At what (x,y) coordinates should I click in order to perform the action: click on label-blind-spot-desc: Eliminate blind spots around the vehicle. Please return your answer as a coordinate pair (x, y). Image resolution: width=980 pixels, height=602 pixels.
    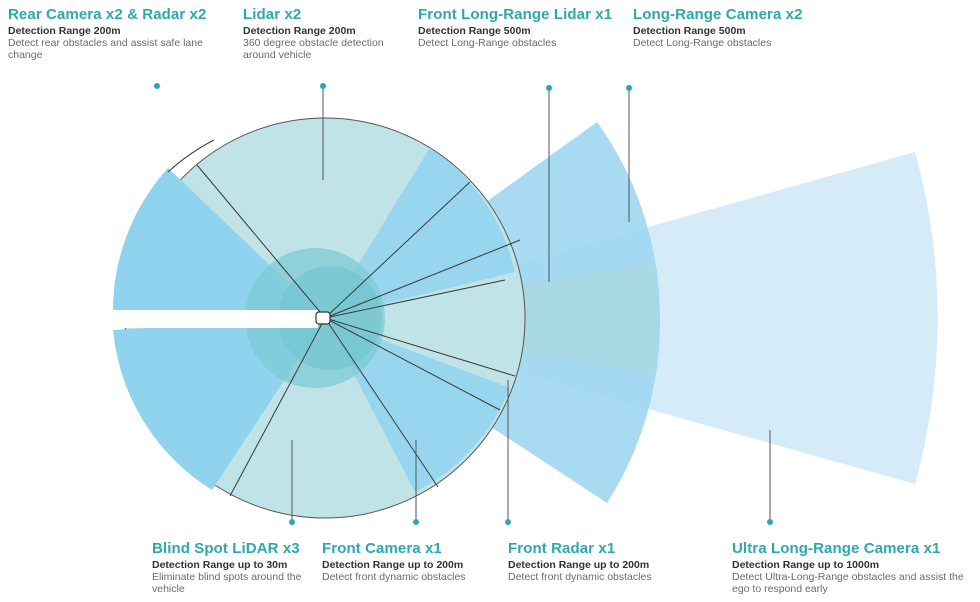
    Looking at the image, I should click on (227, 583).